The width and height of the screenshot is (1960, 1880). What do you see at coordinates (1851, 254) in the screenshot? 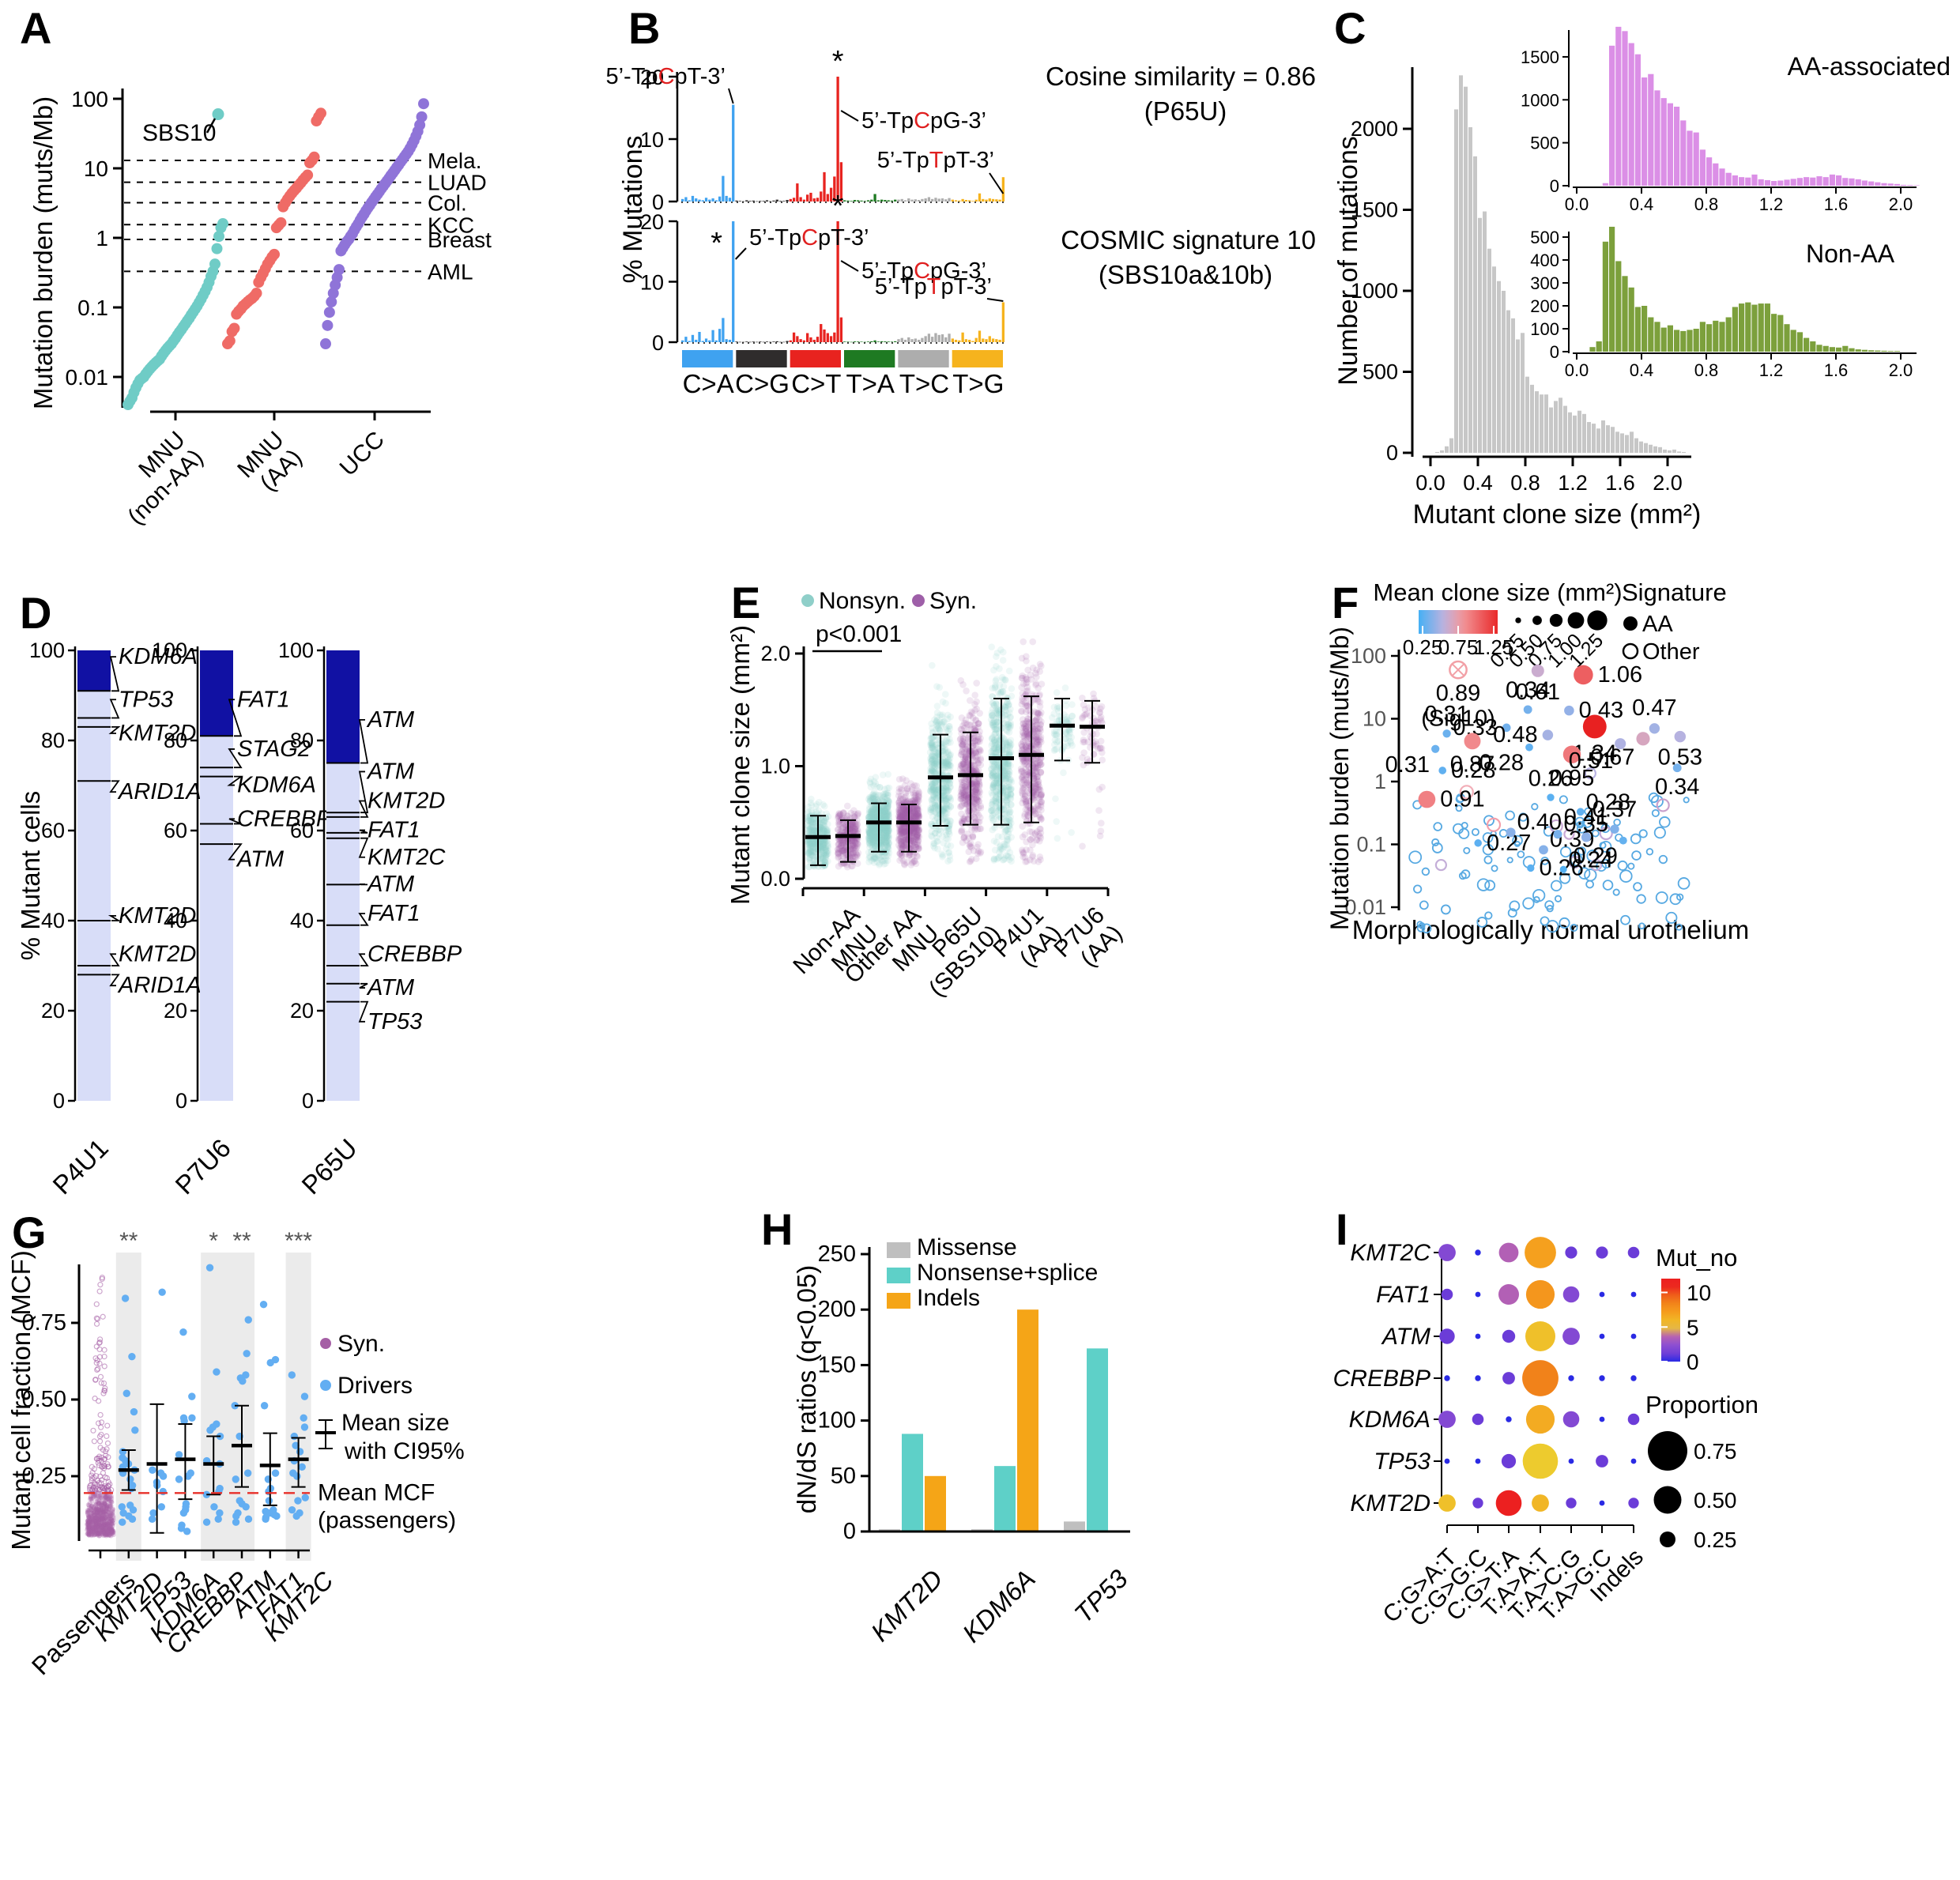
I see `svg-text: Non-AA` at bounding box center [1851, 254].